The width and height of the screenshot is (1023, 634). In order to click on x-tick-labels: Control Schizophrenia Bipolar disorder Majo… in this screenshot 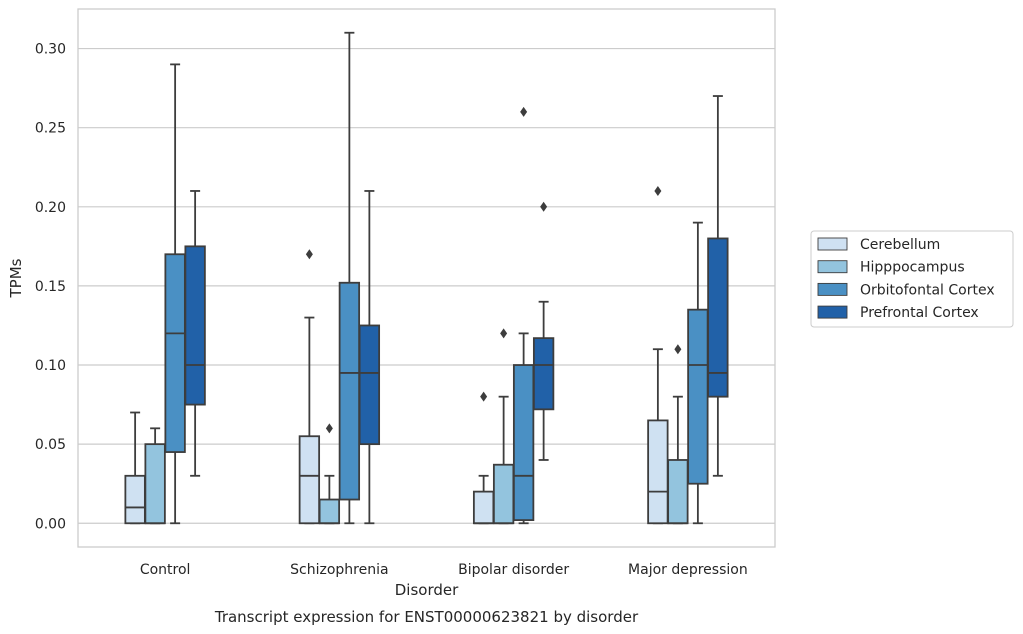, I will do `click(444, 570)`.